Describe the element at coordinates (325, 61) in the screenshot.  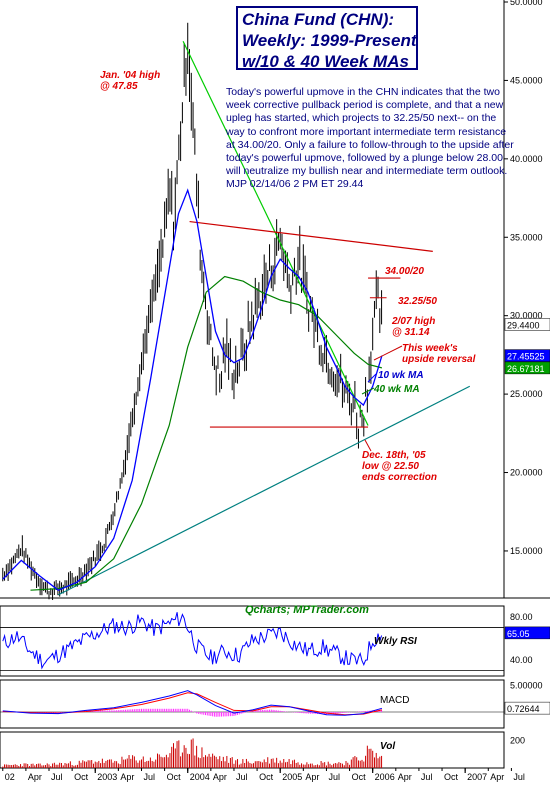
I see `title-line-3: w/10 & 40 Week MAs` at that location.